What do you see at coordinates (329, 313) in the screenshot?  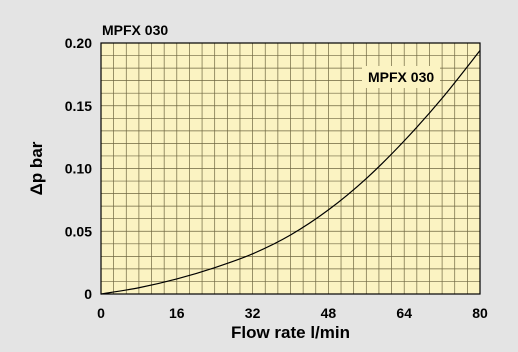 I see `x-tick-label: 48` at bounding box center [329, 313].